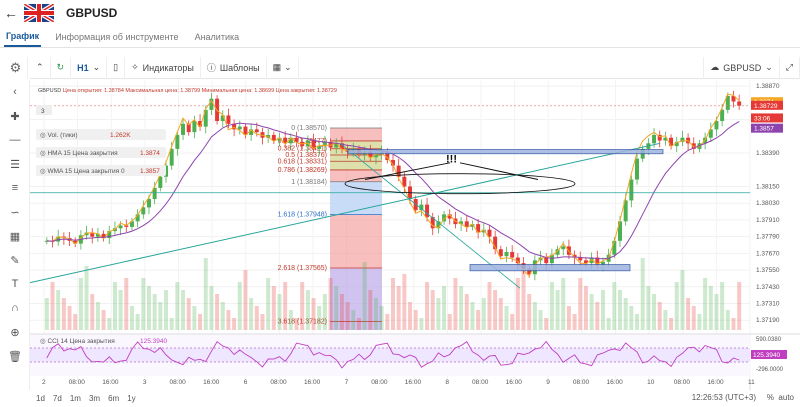 The image size is (800, 407). What do you see at coordinates (234, 67) in the screenshot?
I see `templates-button: ⓘ Шаблоны` at bounding box center [234, 67].